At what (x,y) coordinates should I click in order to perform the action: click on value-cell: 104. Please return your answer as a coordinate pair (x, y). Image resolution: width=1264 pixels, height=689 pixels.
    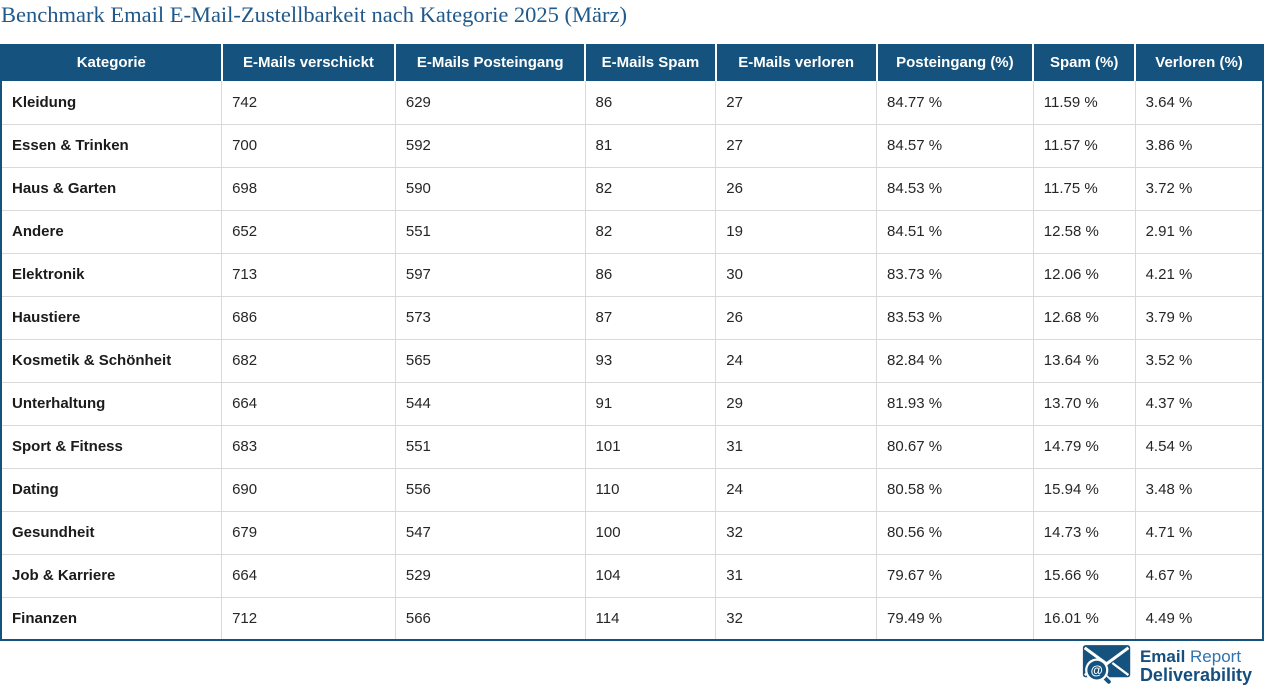
    Looking at the image, I should click on (651, 576).